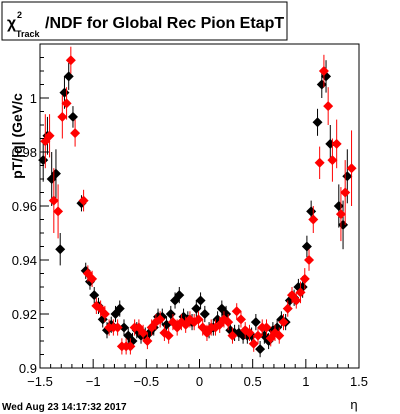 The width and height of the screenshot is (400, 414). What do you see at coordinates (19, 15) in the screenshot?
I see `title-superscript: 2` at bounding box center [19, 15].